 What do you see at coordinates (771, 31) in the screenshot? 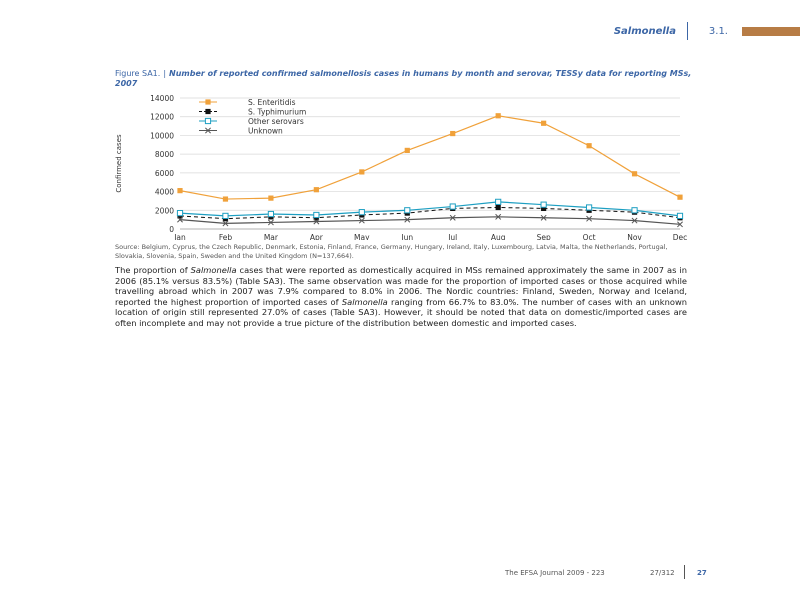
I see `header-color-bar` at bounding box center [771, 31].